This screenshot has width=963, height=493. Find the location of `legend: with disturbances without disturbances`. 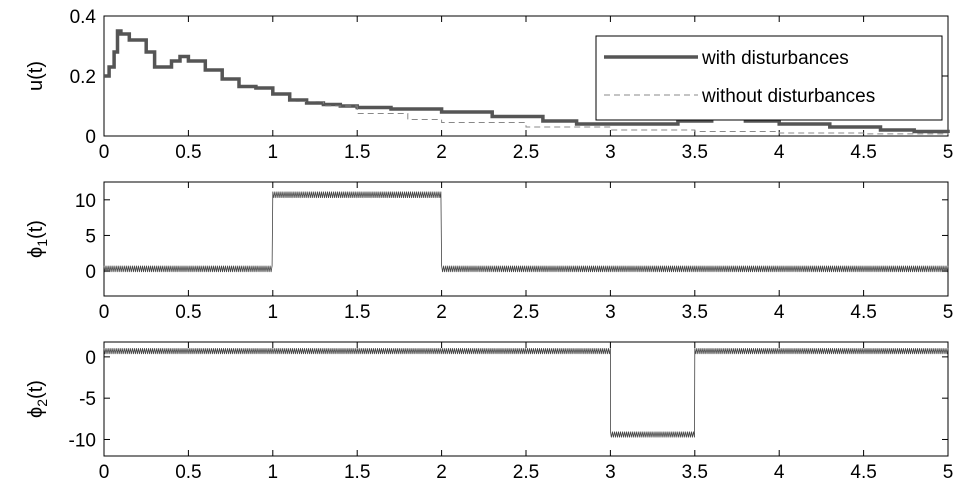

legend: with disturbances without disturbances is located at coordinates (769, 78).